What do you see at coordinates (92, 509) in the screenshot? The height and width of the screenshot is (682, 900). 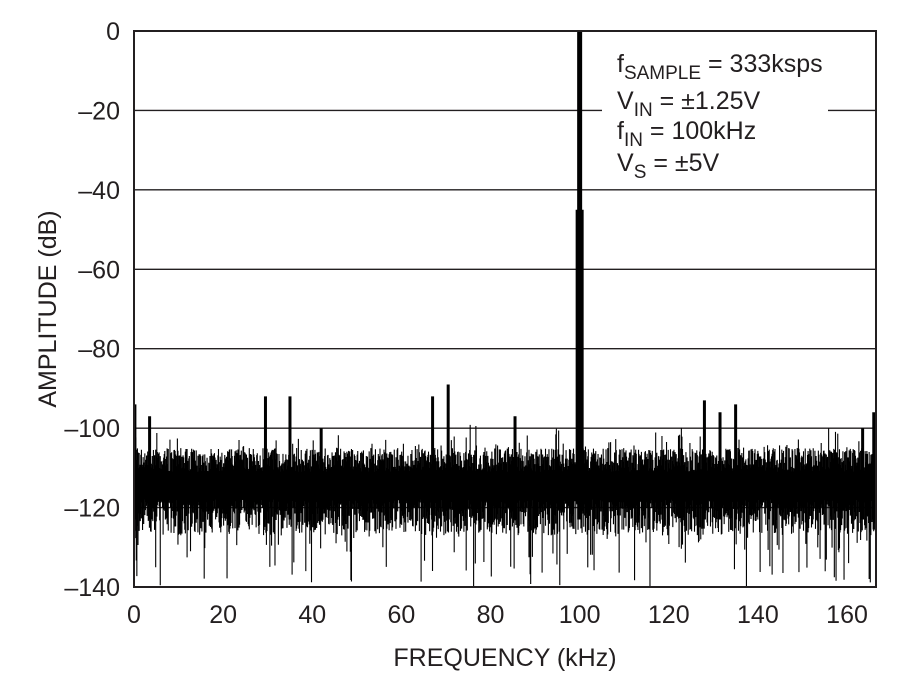 I see `y-tick-label: –120` at bounding box center [92, 509].